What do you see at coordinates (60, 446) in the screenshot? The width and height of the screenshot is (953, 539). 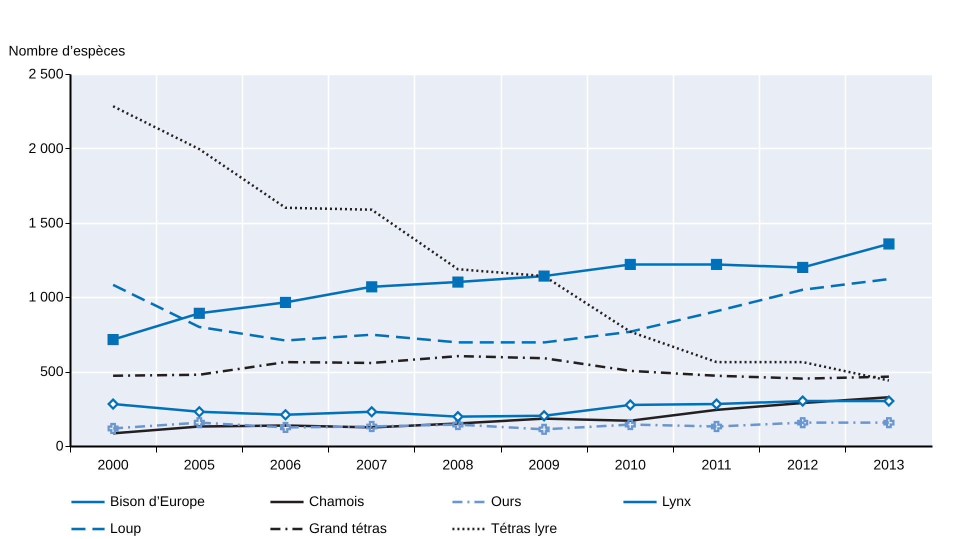 I see `y-tick-label: 0` at bounding box center [60, 446].